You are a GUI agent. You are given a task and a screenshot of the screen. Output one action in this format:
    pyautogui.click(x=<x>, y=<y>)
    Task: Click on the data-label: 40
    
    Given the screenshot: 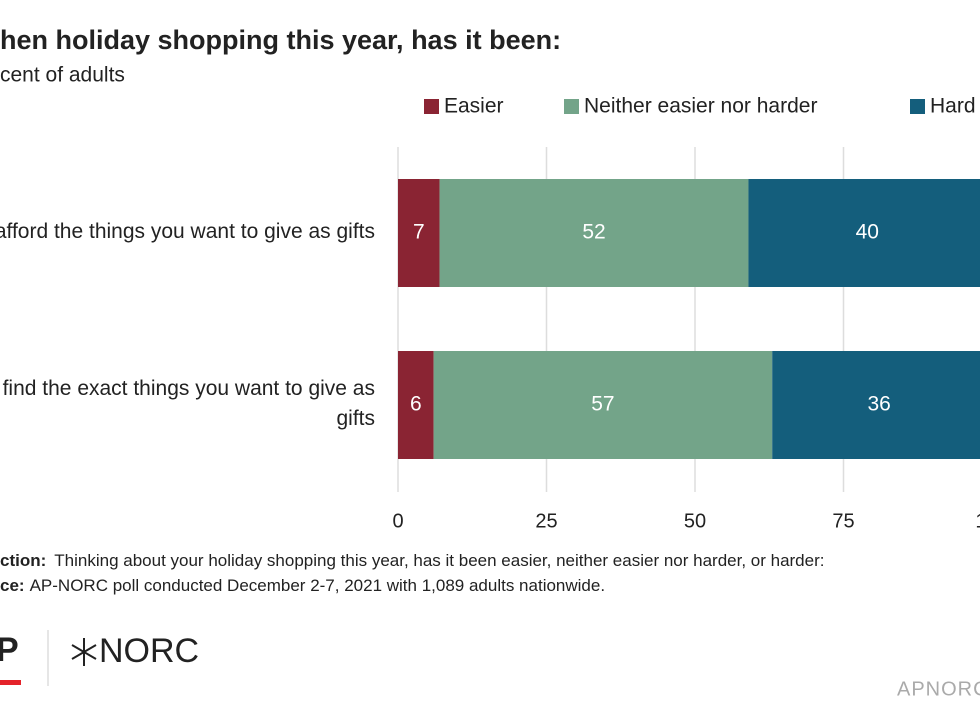 What is the action you would take?
    pyautogui.click(x=867, y=232)
    